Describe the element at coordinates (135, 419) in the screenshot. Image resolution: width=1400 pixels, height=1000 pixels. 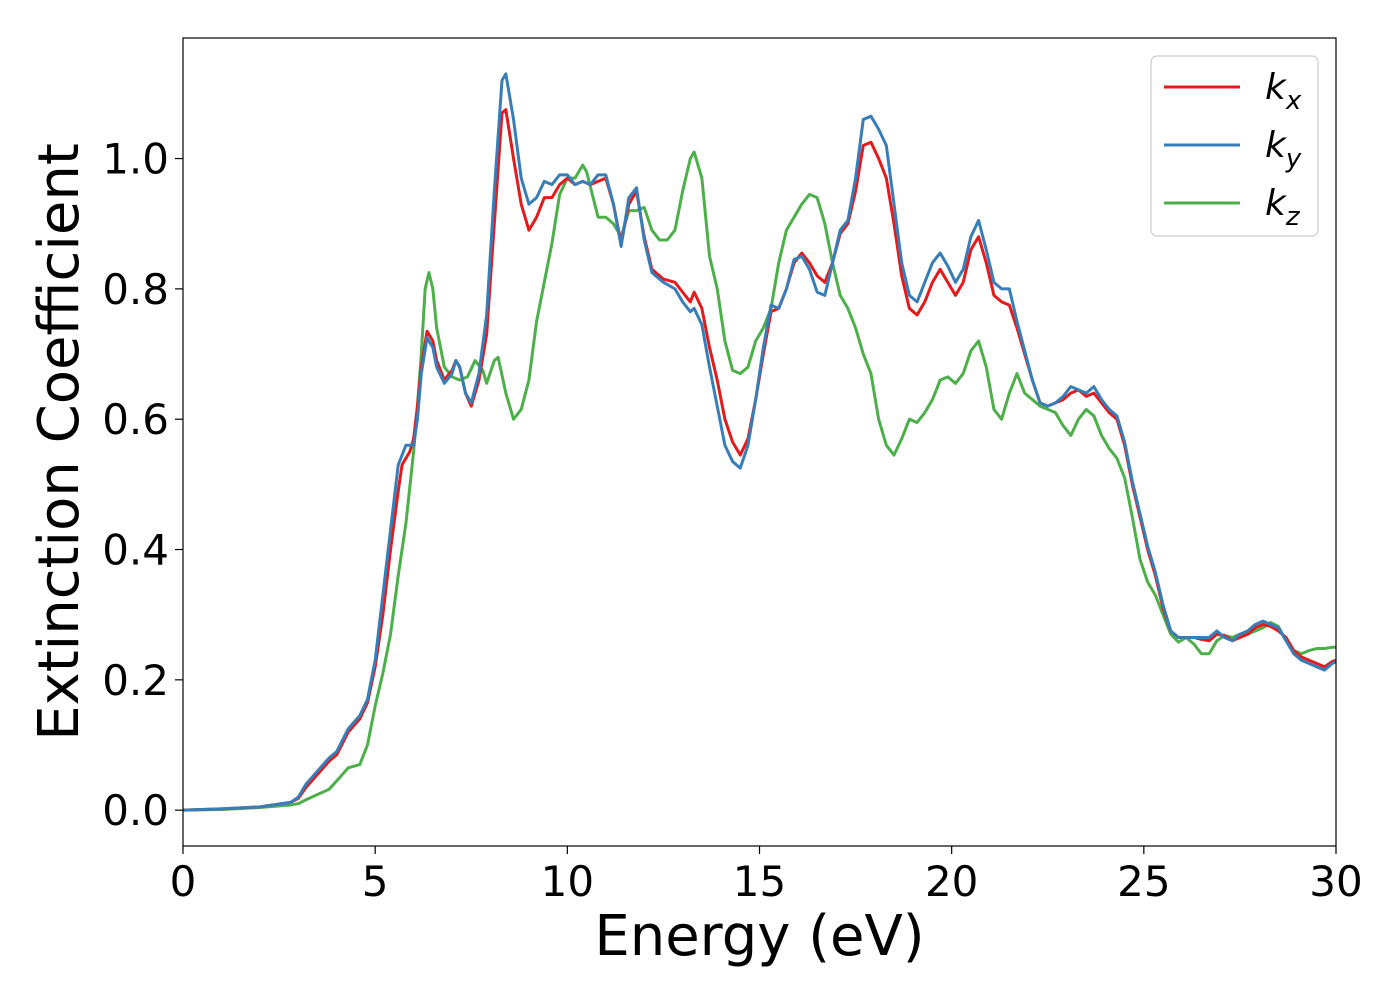
I see `y-tick-label: 0.6` at that location.